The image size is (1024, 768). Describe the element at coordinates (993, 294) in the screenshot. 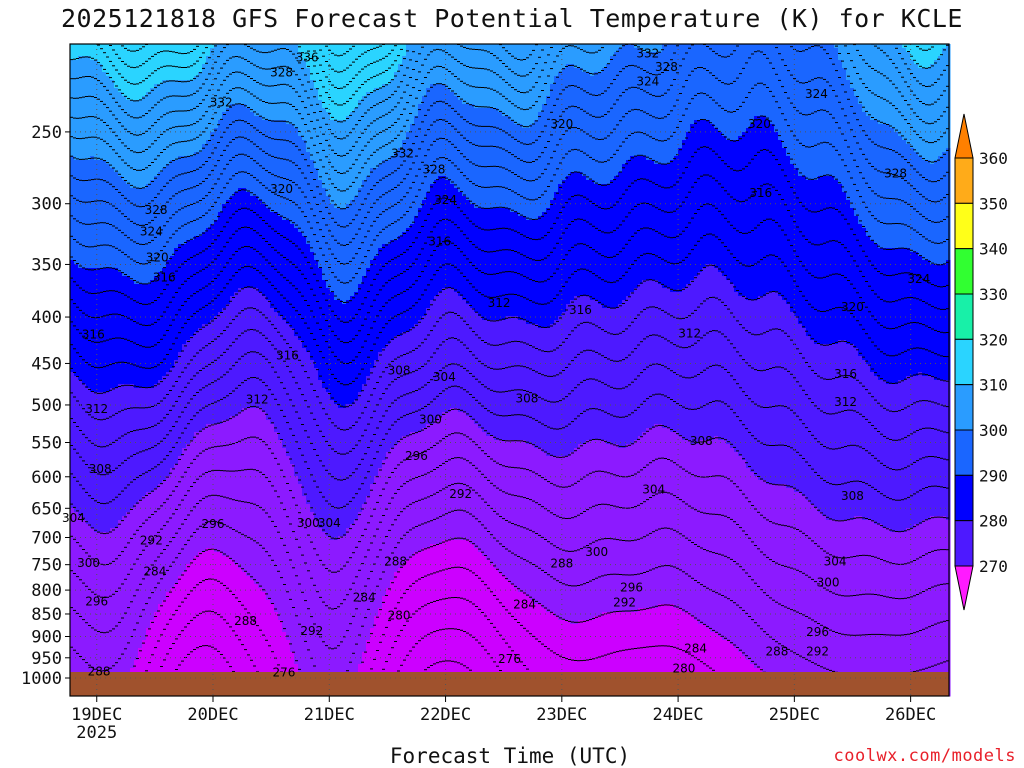

I see `colorbar-label: 330` at that location.